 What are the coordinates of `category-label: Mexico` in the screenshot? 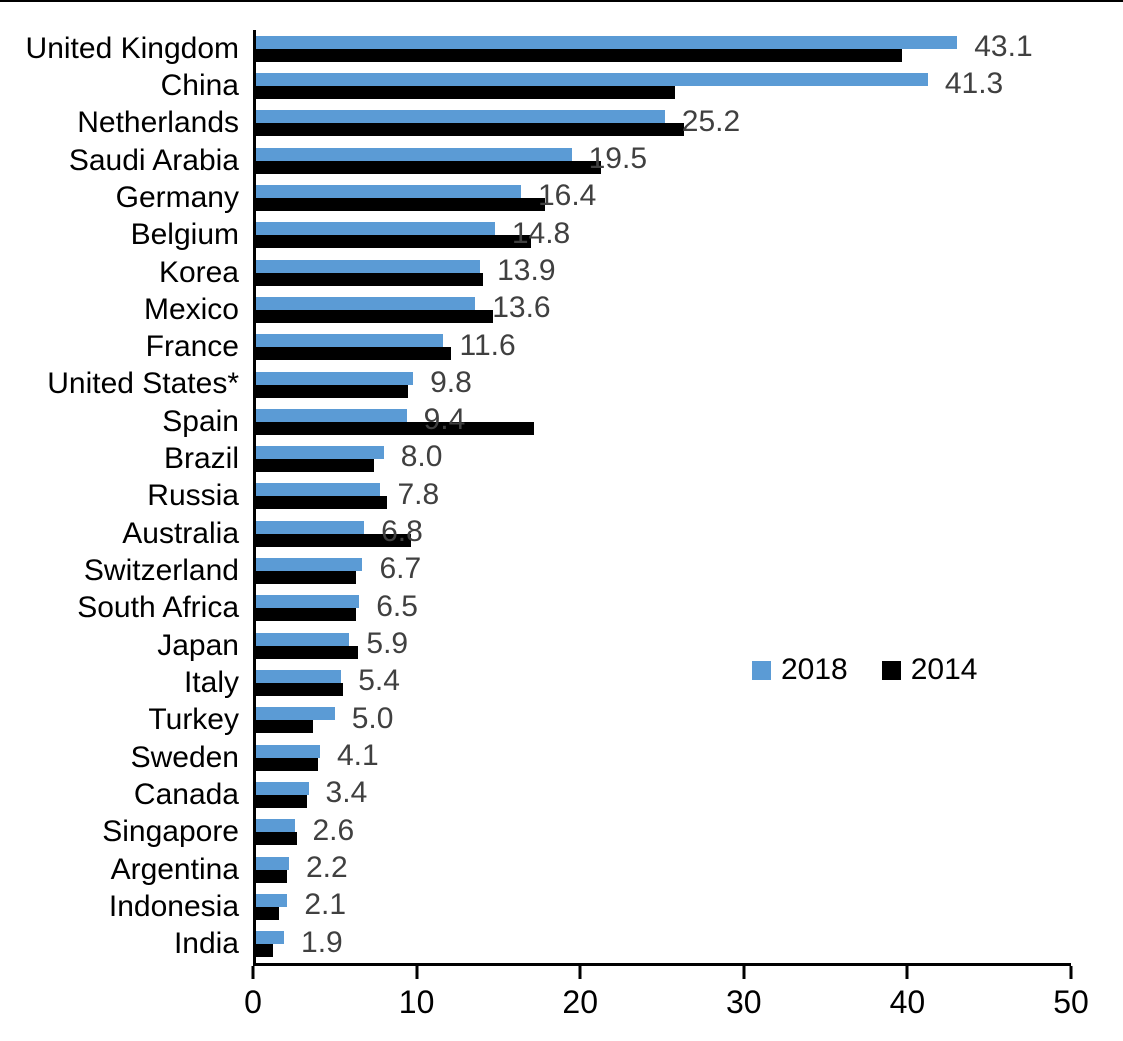 It's located at (191, 309).